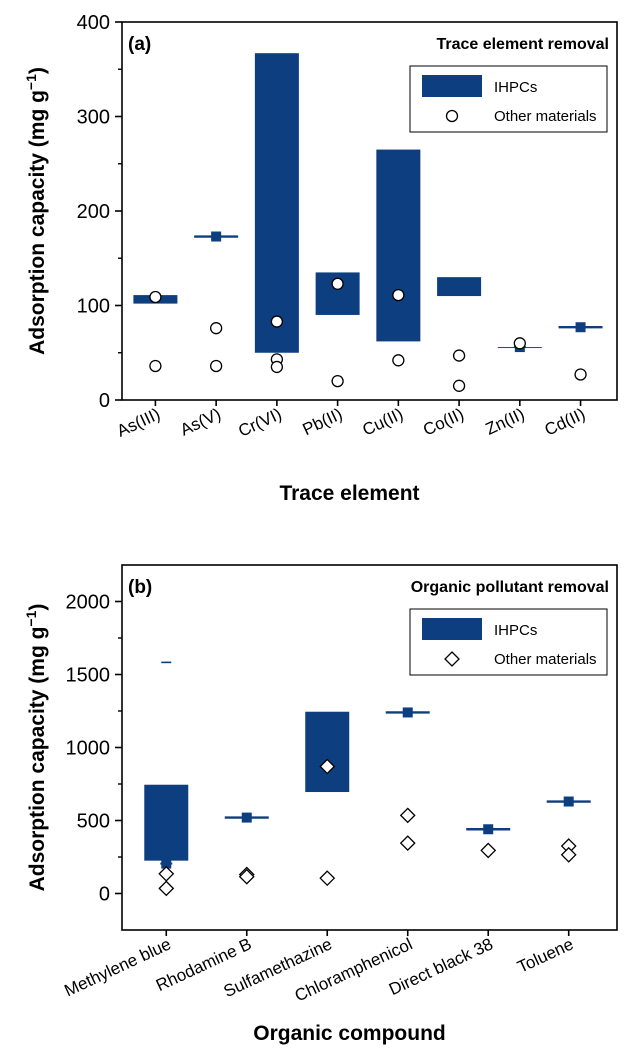 This screenshot has width=627, height=1050. I want to click on y-tick-label: 1500, so click(88, 676).